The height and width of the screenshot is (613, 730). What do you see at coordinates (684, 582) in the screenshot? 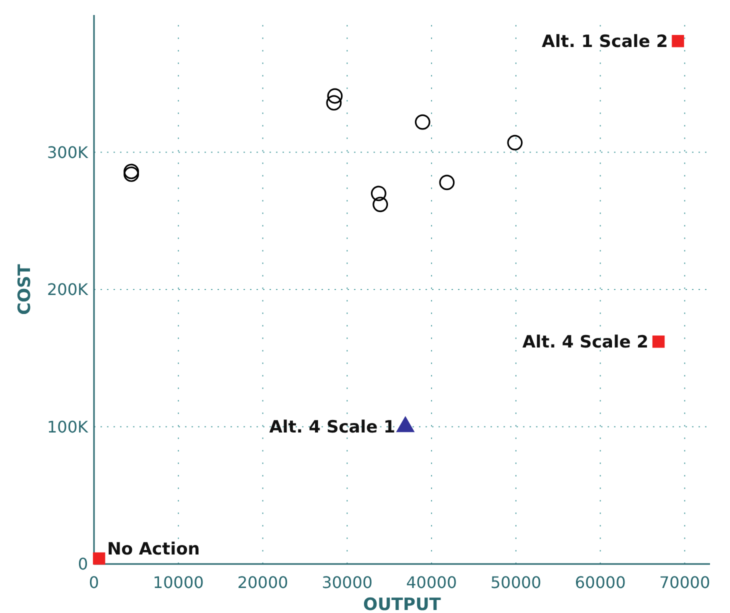
I see `x-tick-label: 70000` at bounding box center [684, 582].